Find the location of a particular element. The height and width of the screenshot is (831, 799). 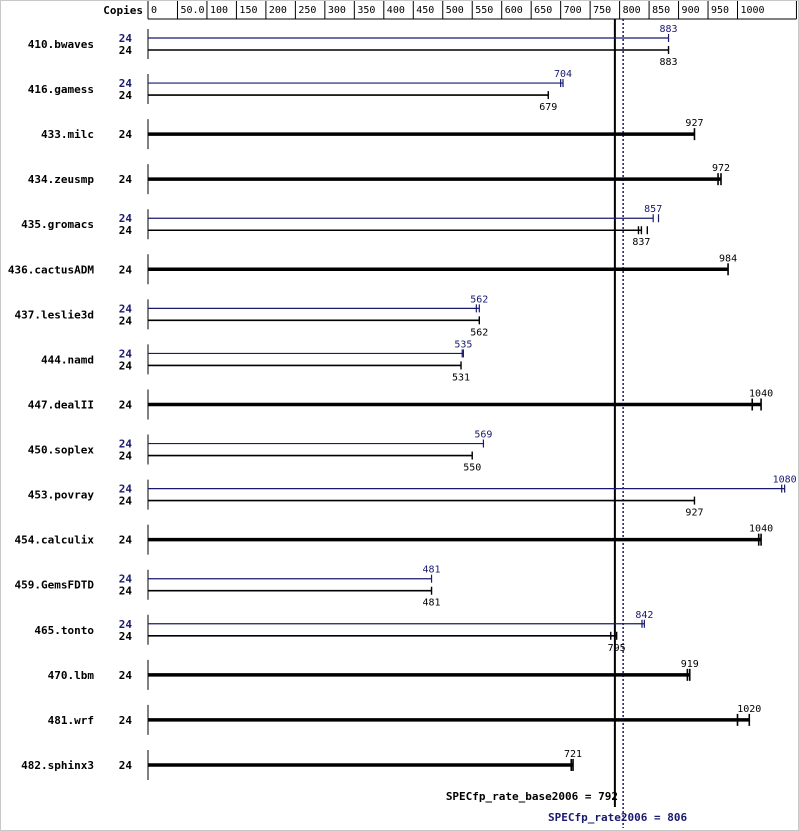

benchmark-name: 465.tonto is located at coordinates (64, 630).